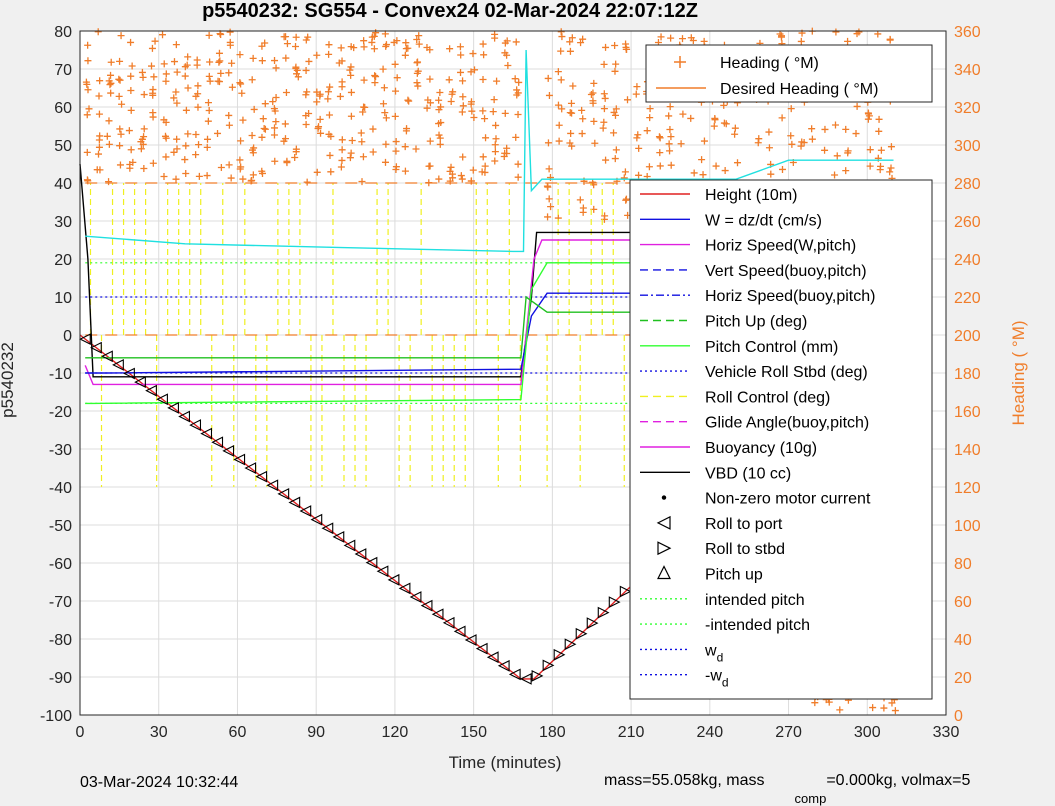 The height and width of the screenshot is (806, 1055). Describe the element at coordinates (799, 89) in the screenshot. I see `legend-top-label: Desired Heading ( °M)` at that location.